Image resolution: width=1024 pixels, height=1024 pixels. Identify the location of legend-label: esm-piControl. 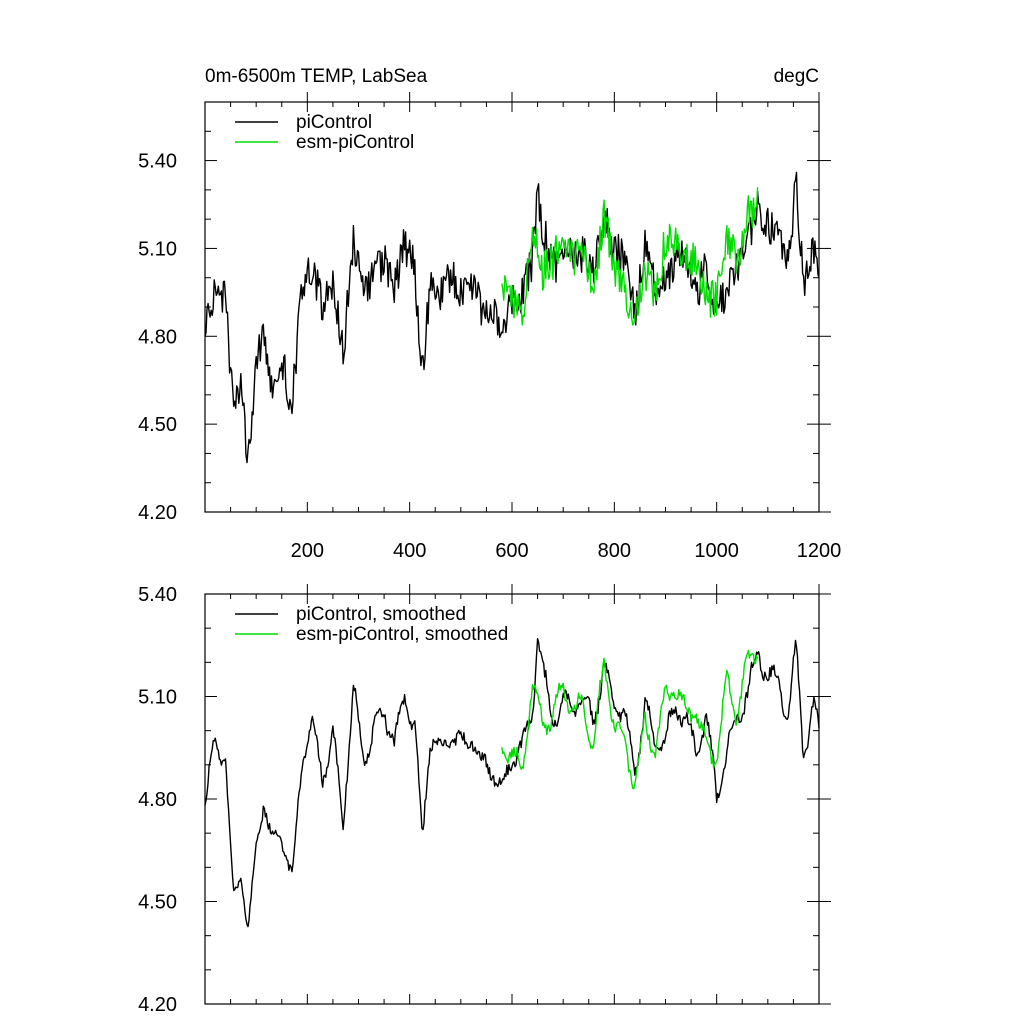
(355, 142).